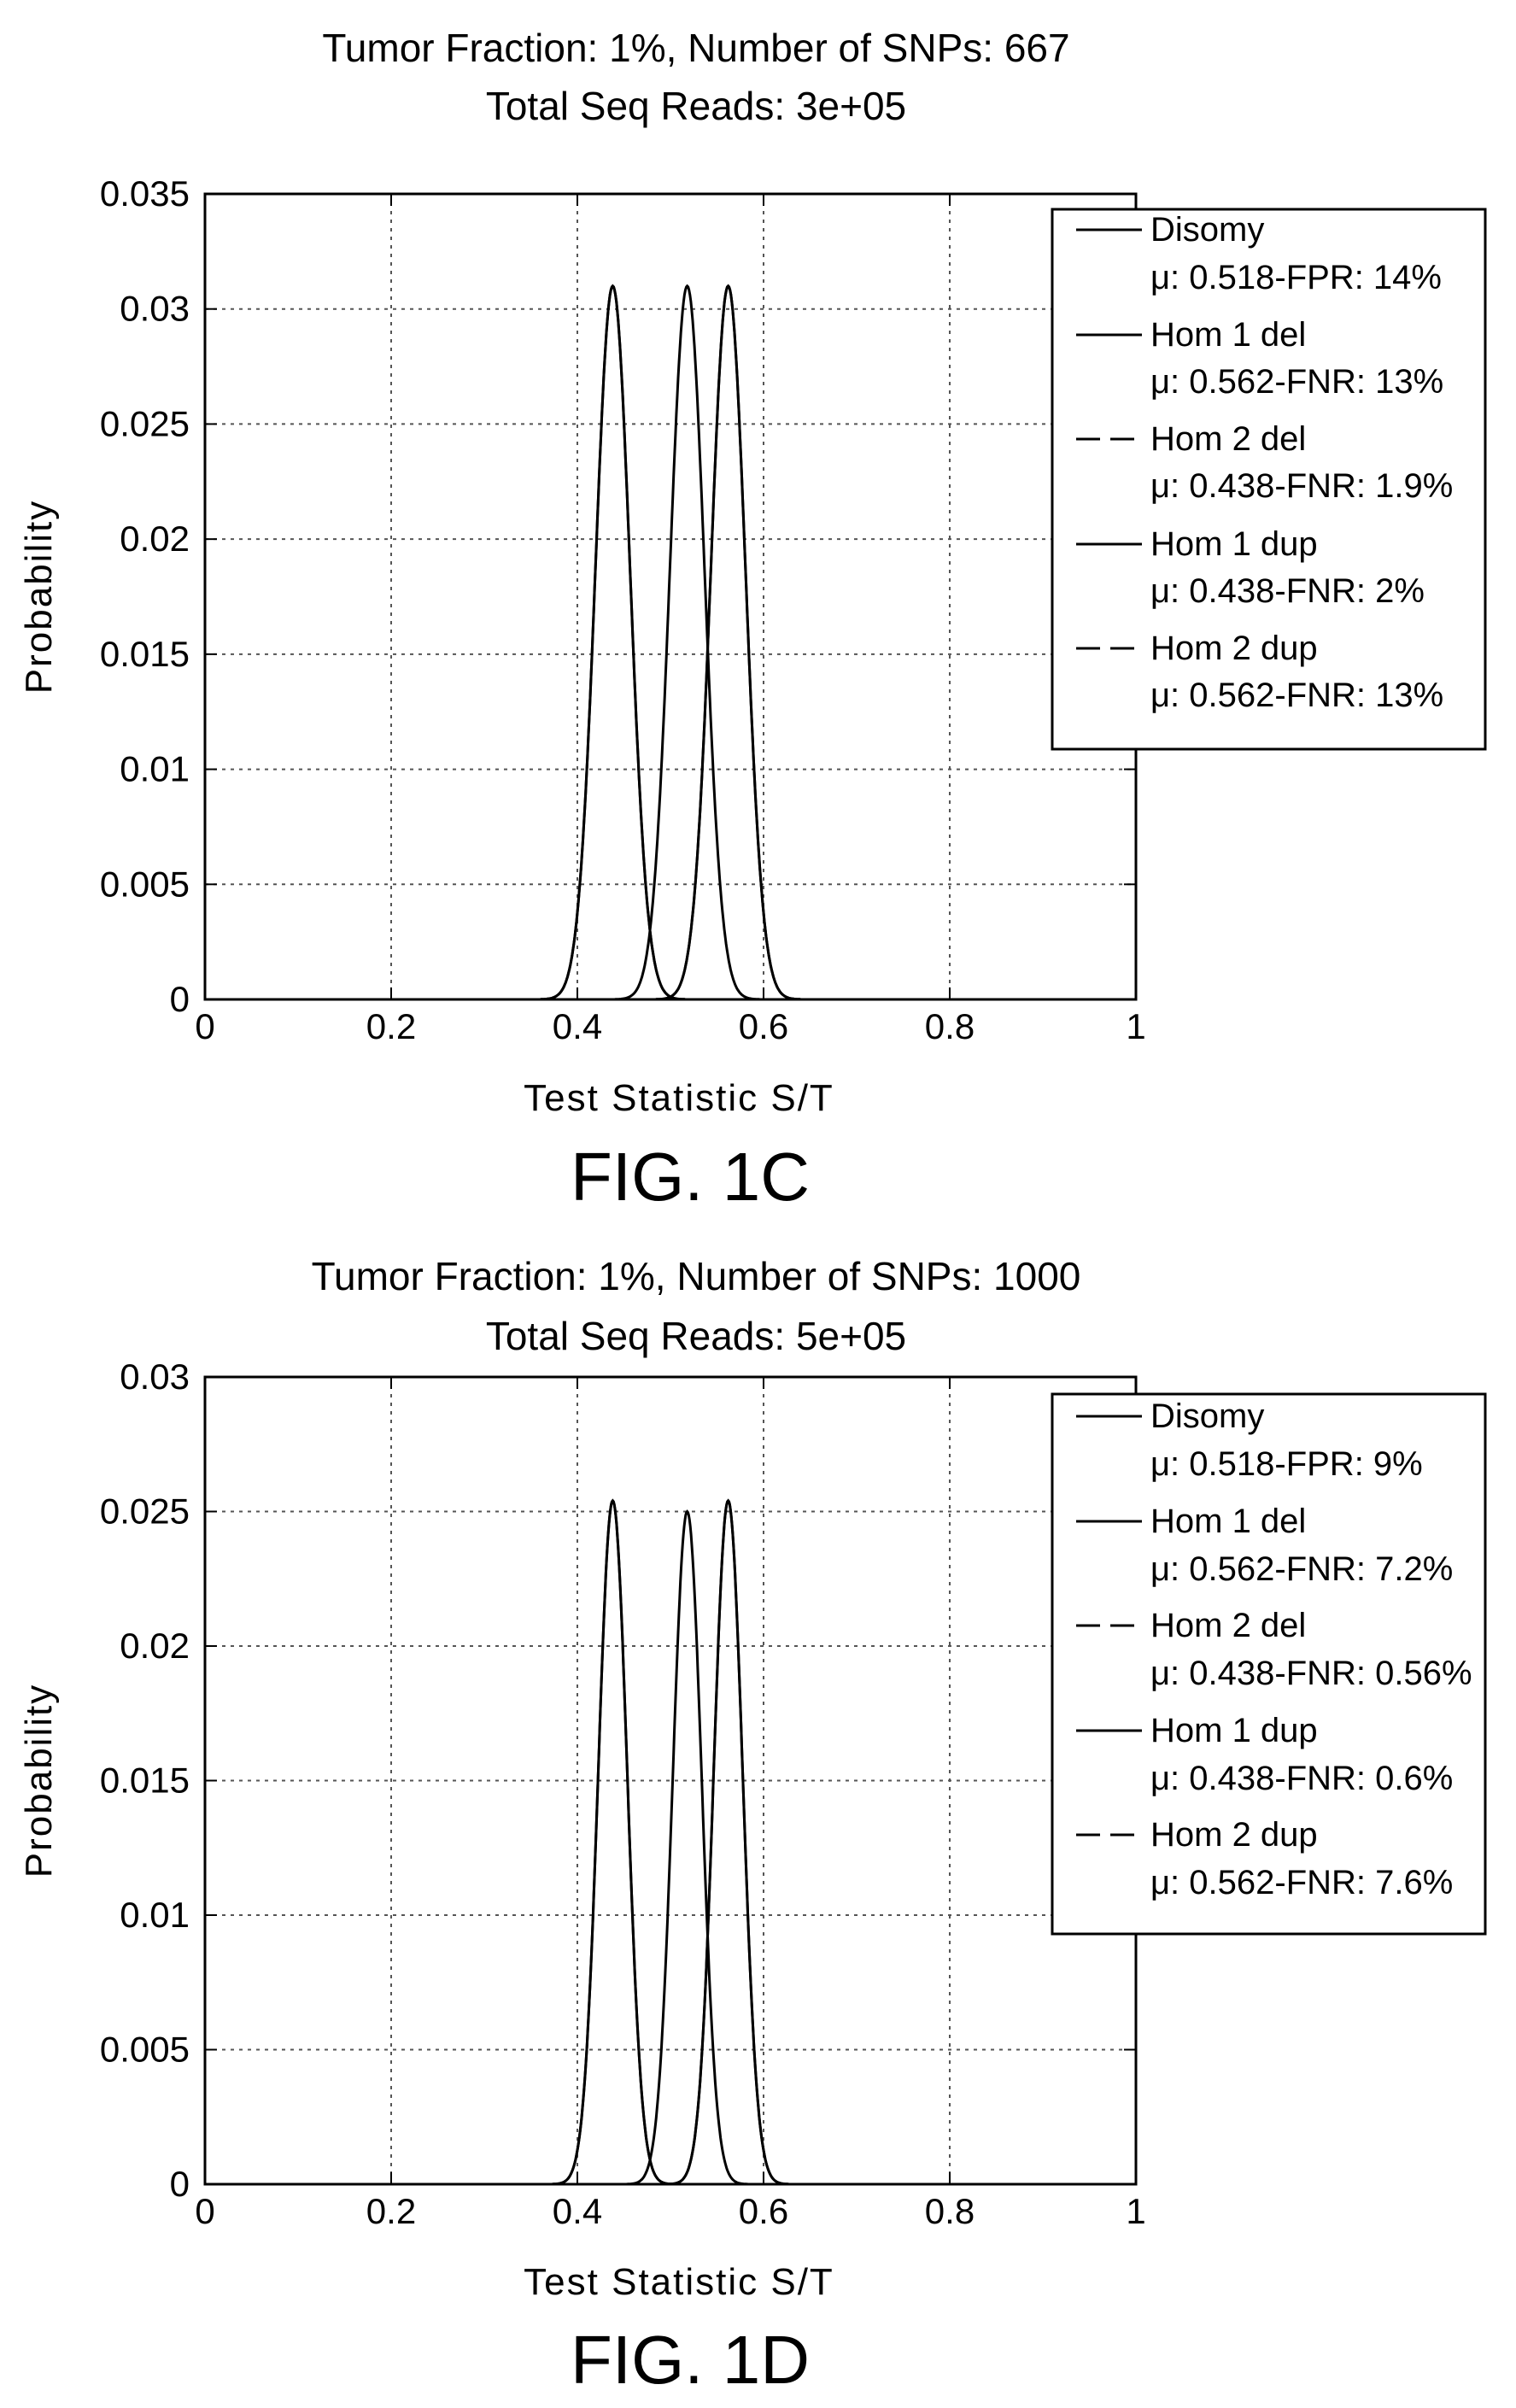  What do you see at coordinates (1301, 486) in the screenshot?
I see `legend-detail-3: μ: 0.438-FNR: 1.9%` at bounding box center [1301, 486].